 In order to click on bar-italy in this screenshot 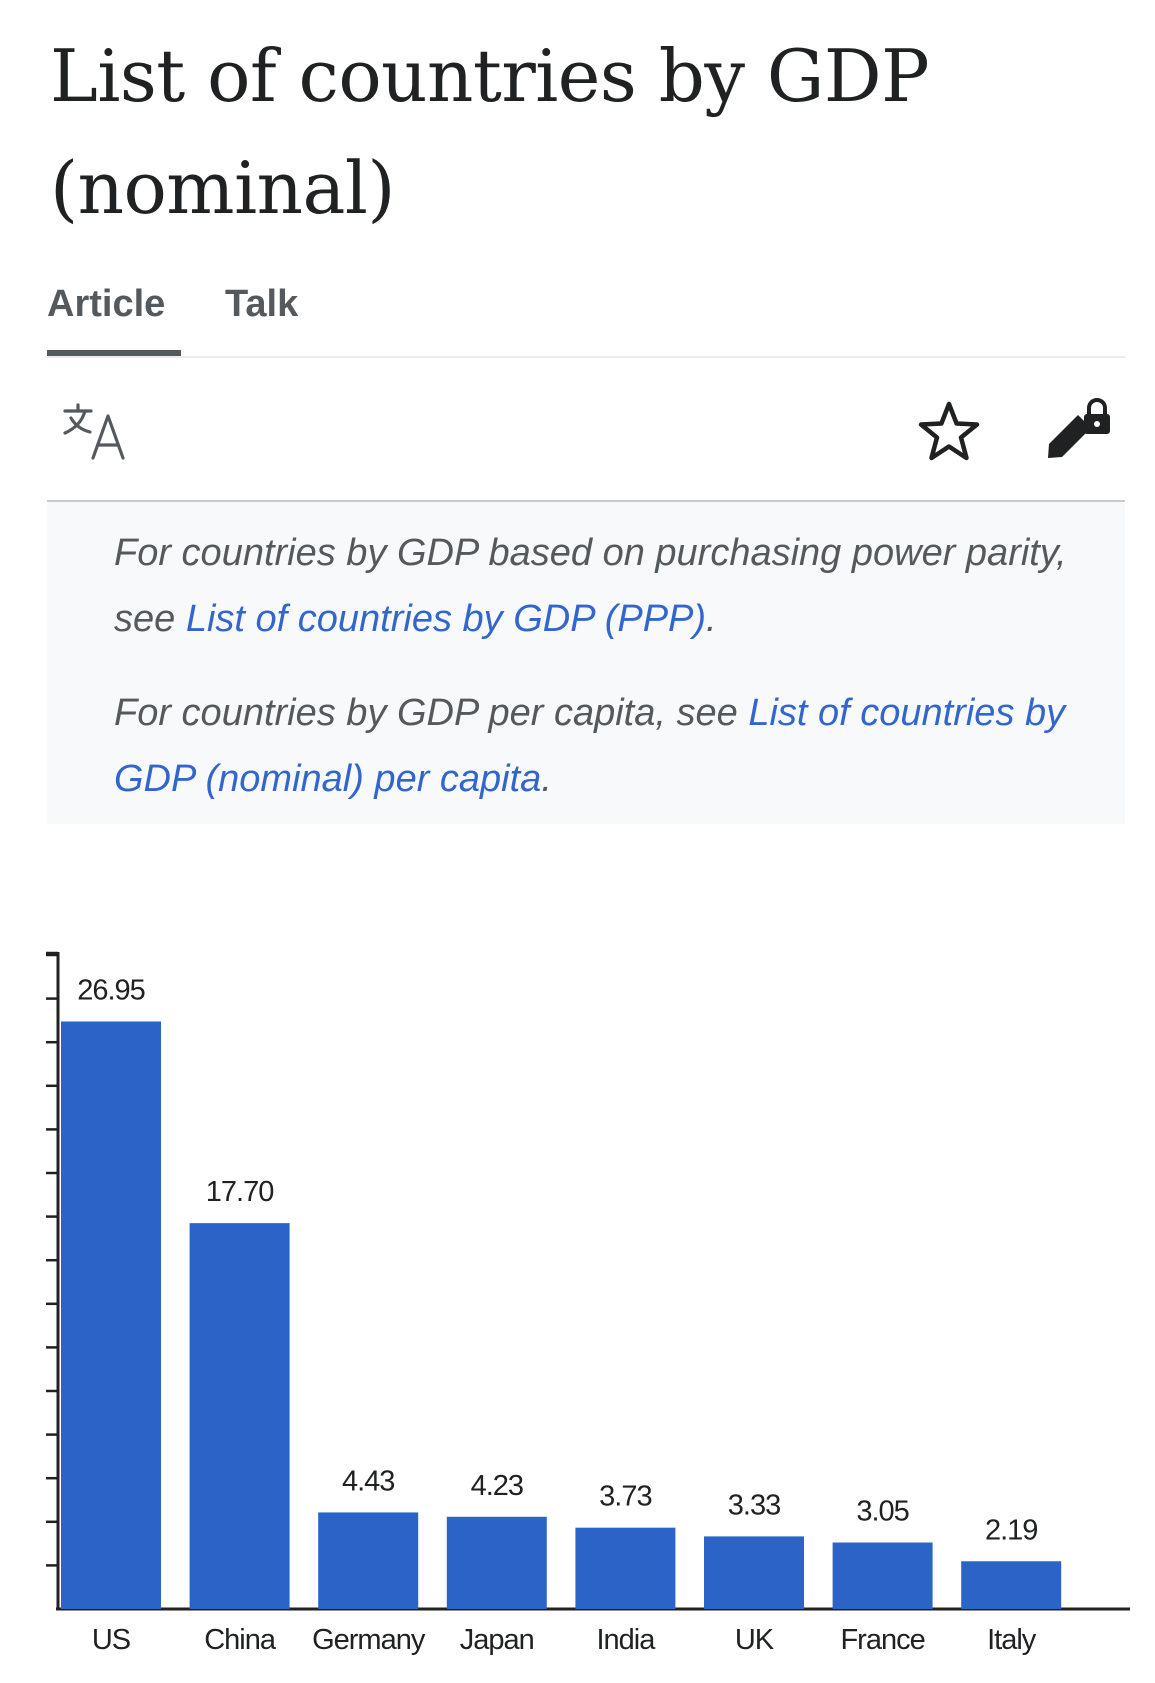, I will do `click(1011, 1585)`.